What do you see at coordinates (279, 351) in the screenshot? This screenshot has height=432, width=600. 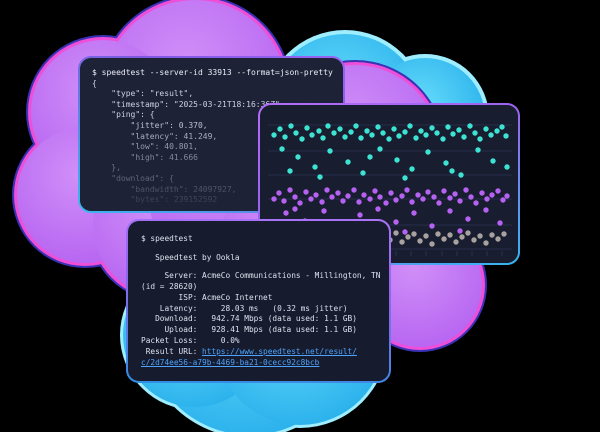 I see `result-url-link: https://www.speedtest.net/result/` at bounding box center [279, 351].